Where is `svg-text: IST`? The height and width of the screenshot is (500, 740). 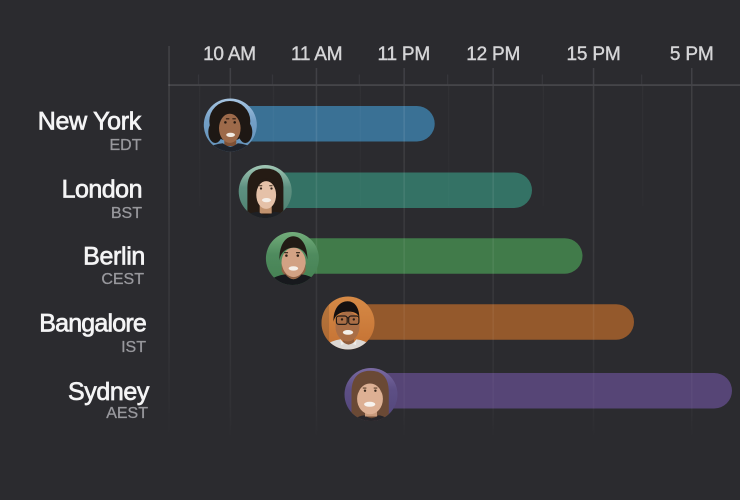 svg-text: IST is located at coordinates (133, 347).